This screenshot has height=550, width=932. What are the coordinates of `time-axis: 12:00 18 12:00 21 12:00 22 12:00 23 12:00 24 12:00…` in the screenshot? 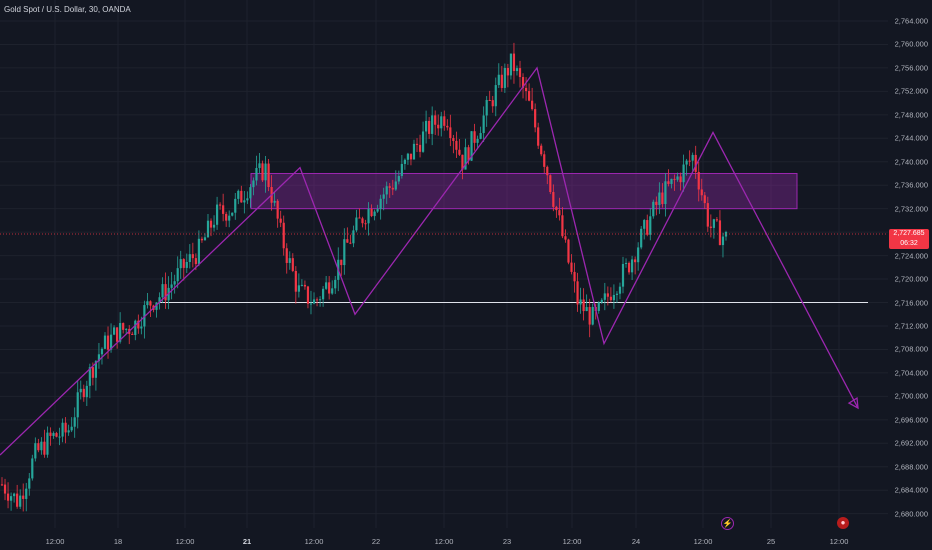 It's located at (444, 539).